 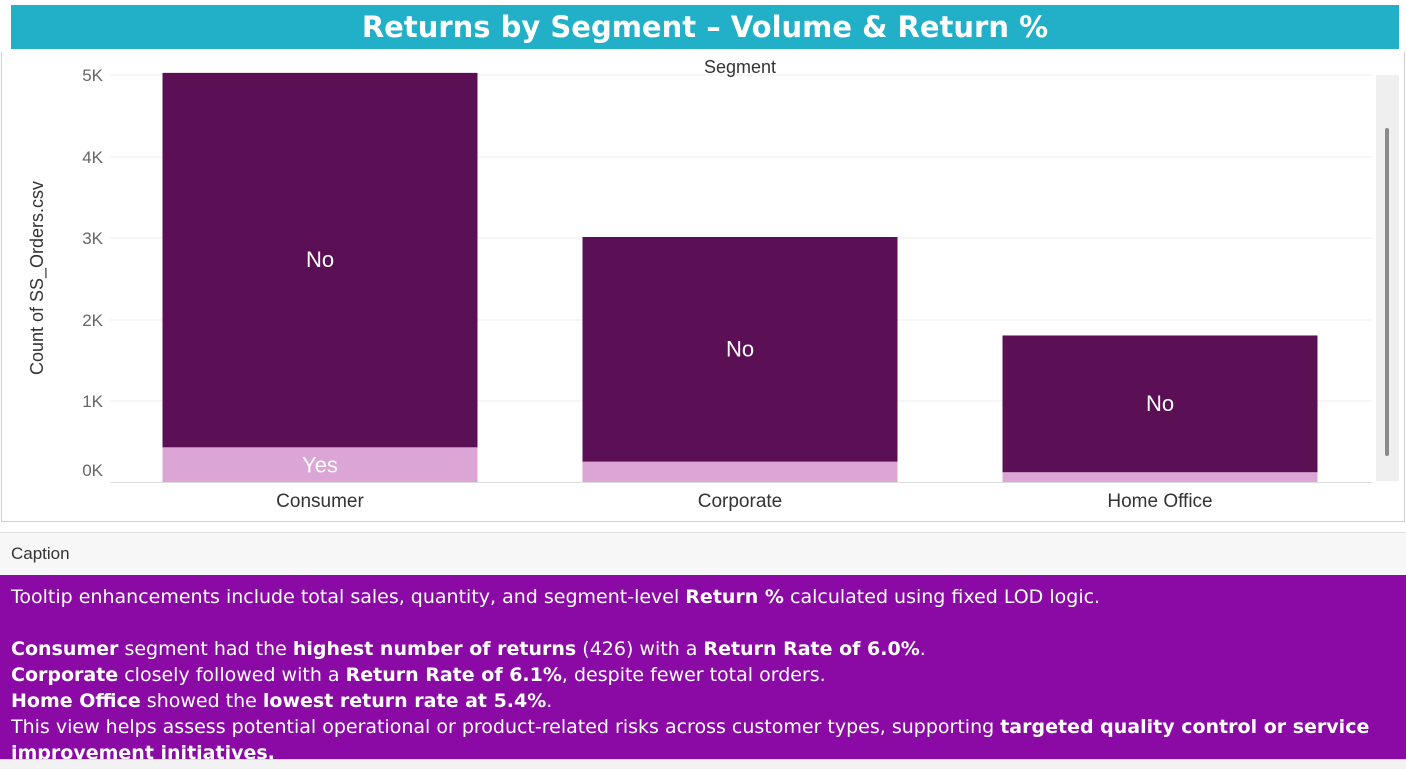 What do you see at coordinates (1159, 501) in the screenshot?
I see `x-category-label: Home Office` at bounding box center [1159, 501].